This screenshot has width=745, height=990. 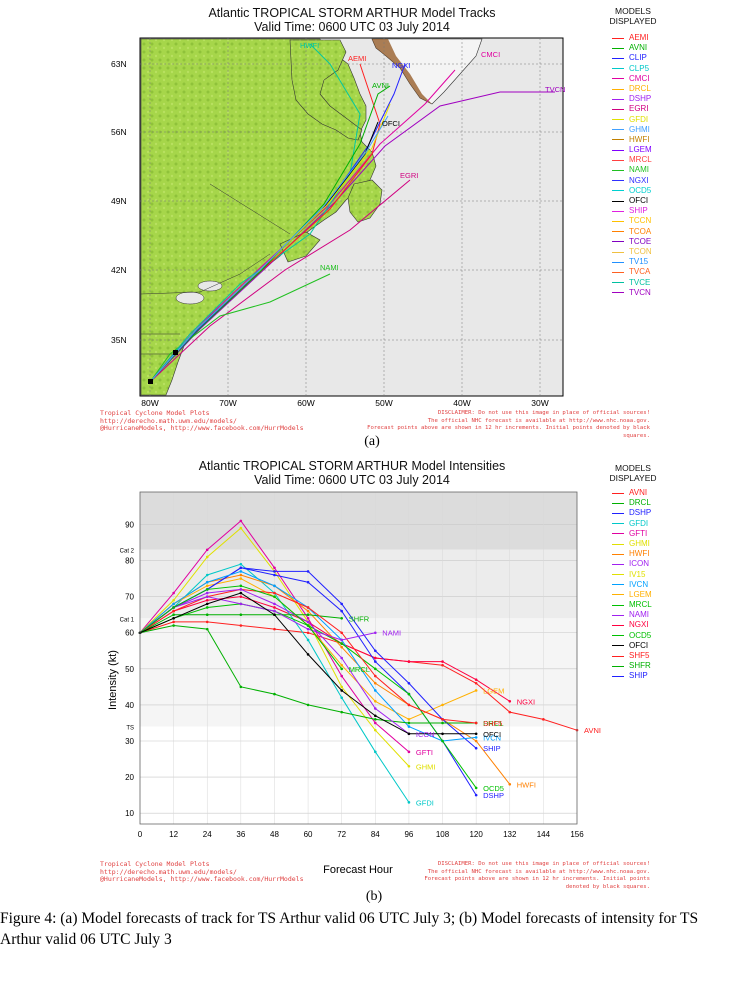 I want to click on intensity-legend-item: GFDI, so click(x=632, y=524).